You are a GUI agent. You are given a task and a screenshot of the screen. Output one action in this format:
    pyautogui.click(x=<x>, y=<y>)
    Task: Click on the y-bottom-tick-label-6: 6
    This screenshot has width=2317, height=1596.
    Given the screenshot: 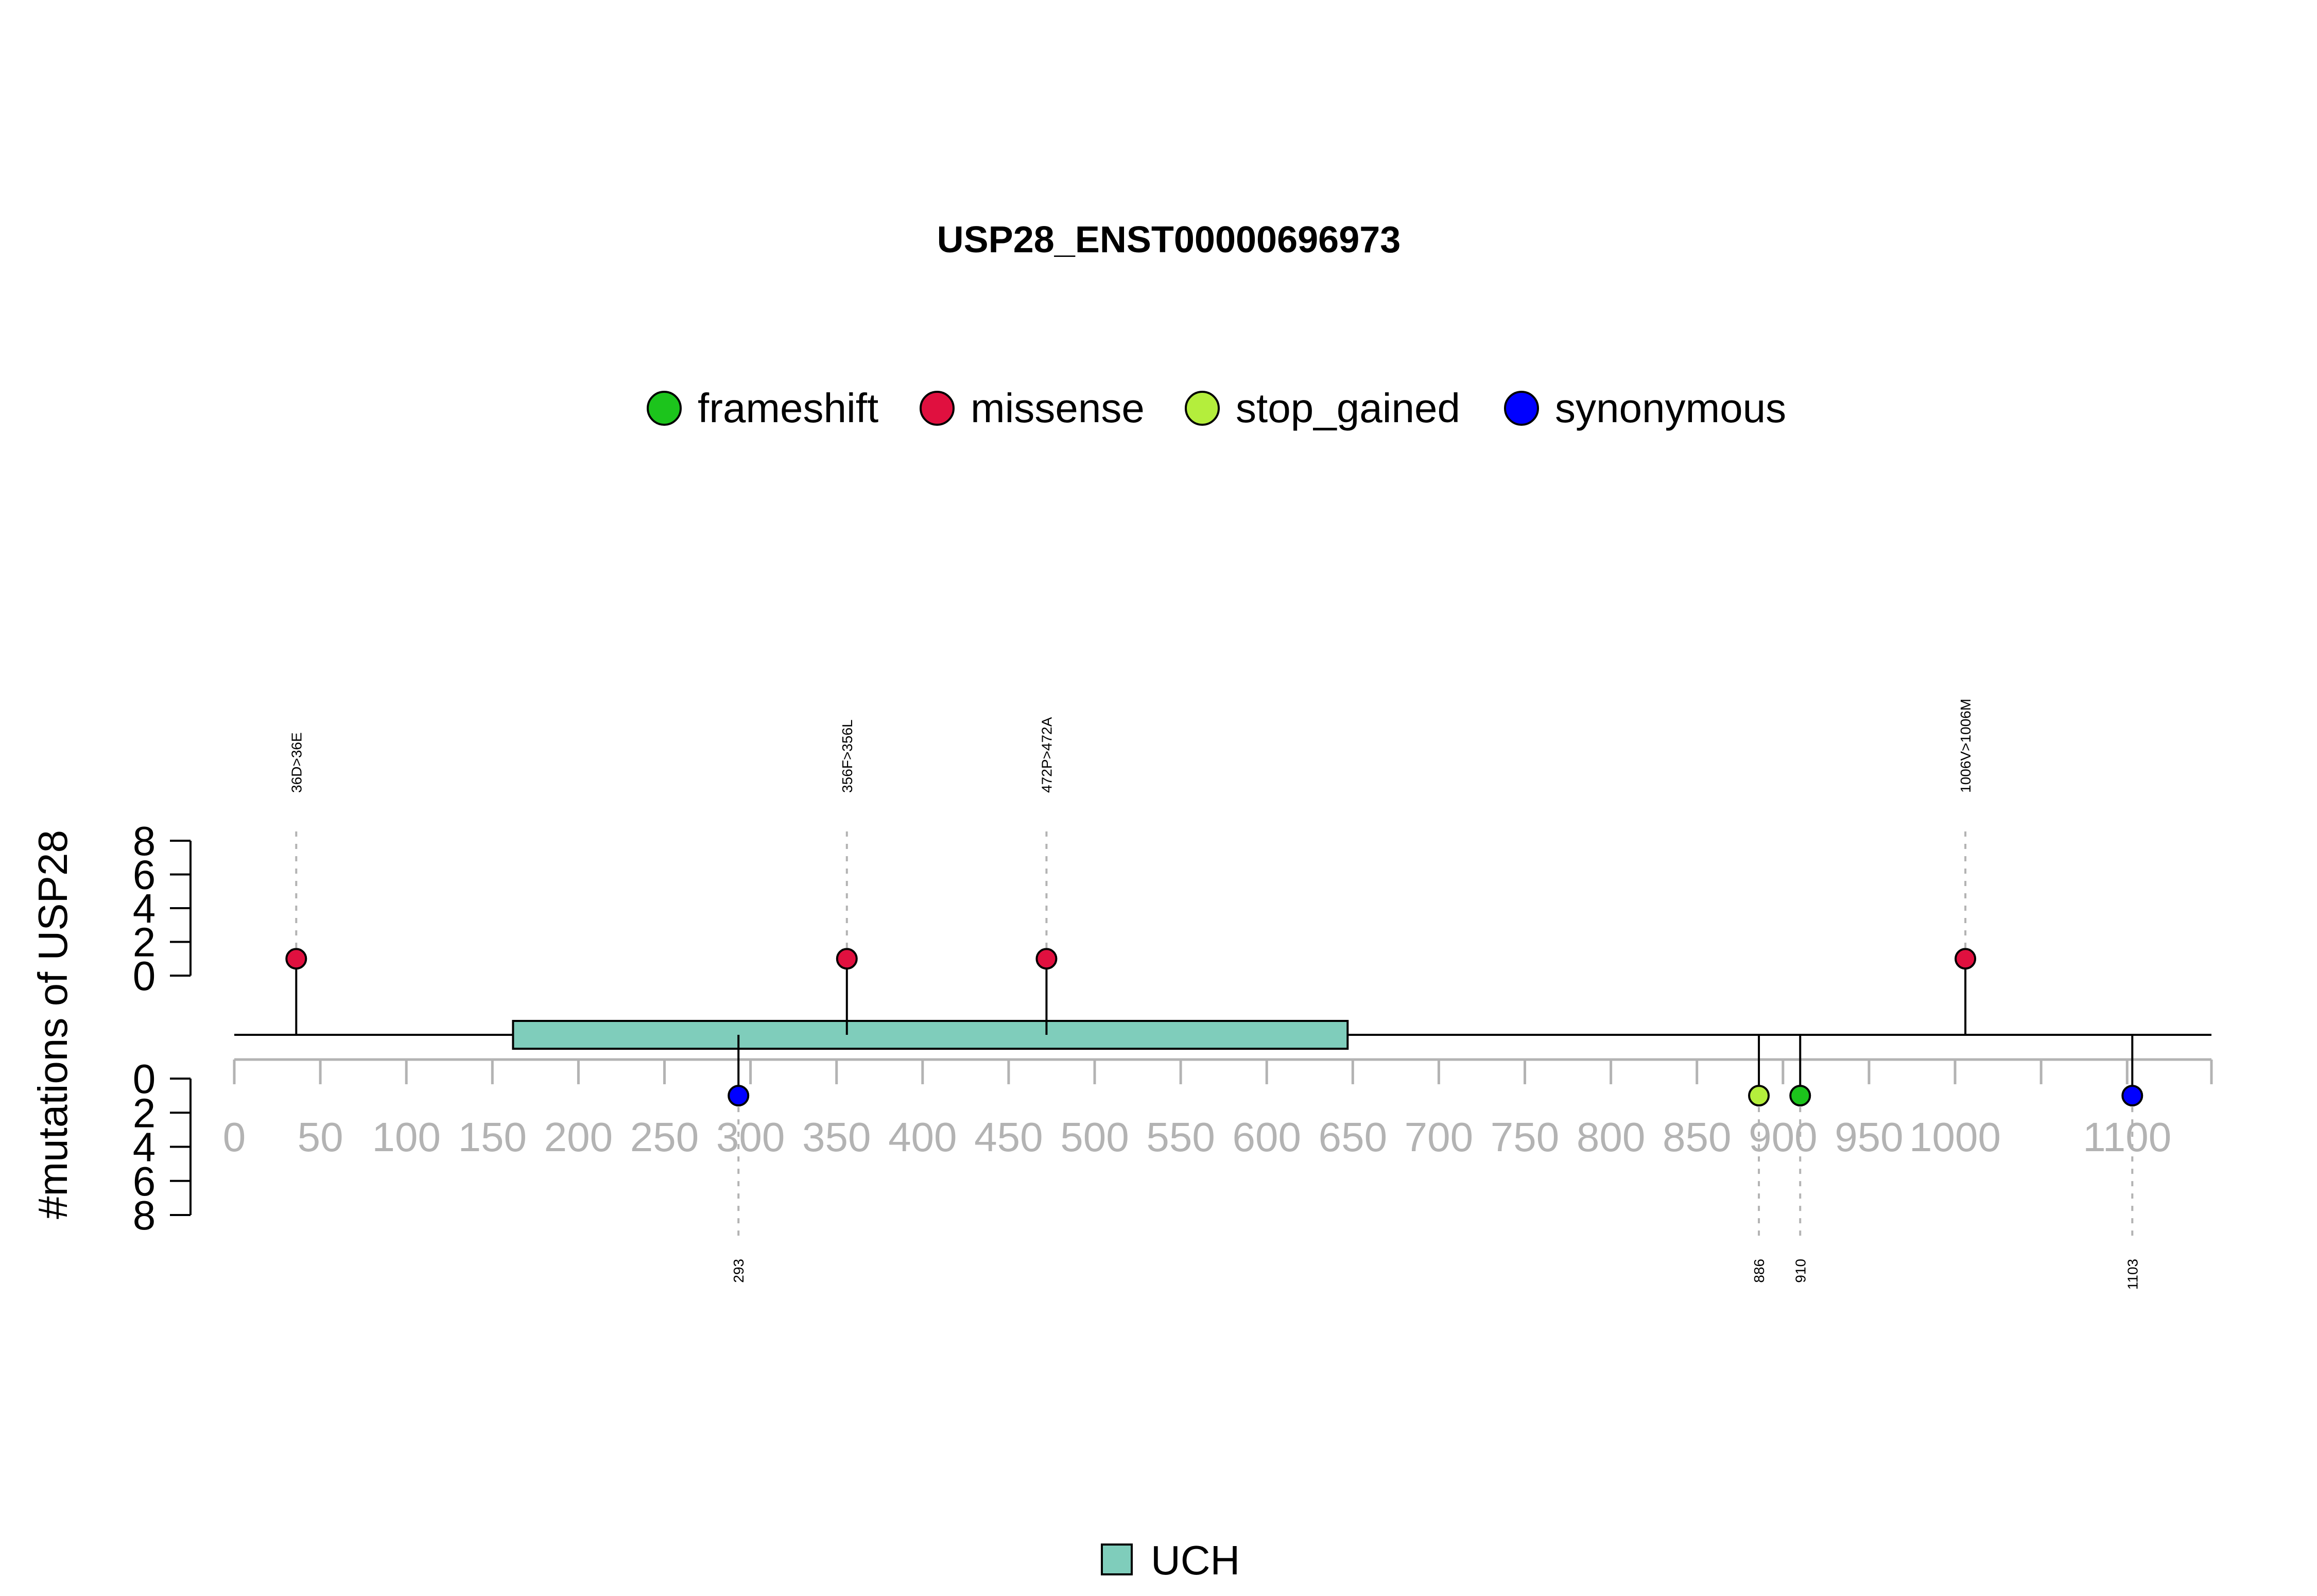 What is the action you would take?
    pyautogui.click(x=144, y=1181)
    